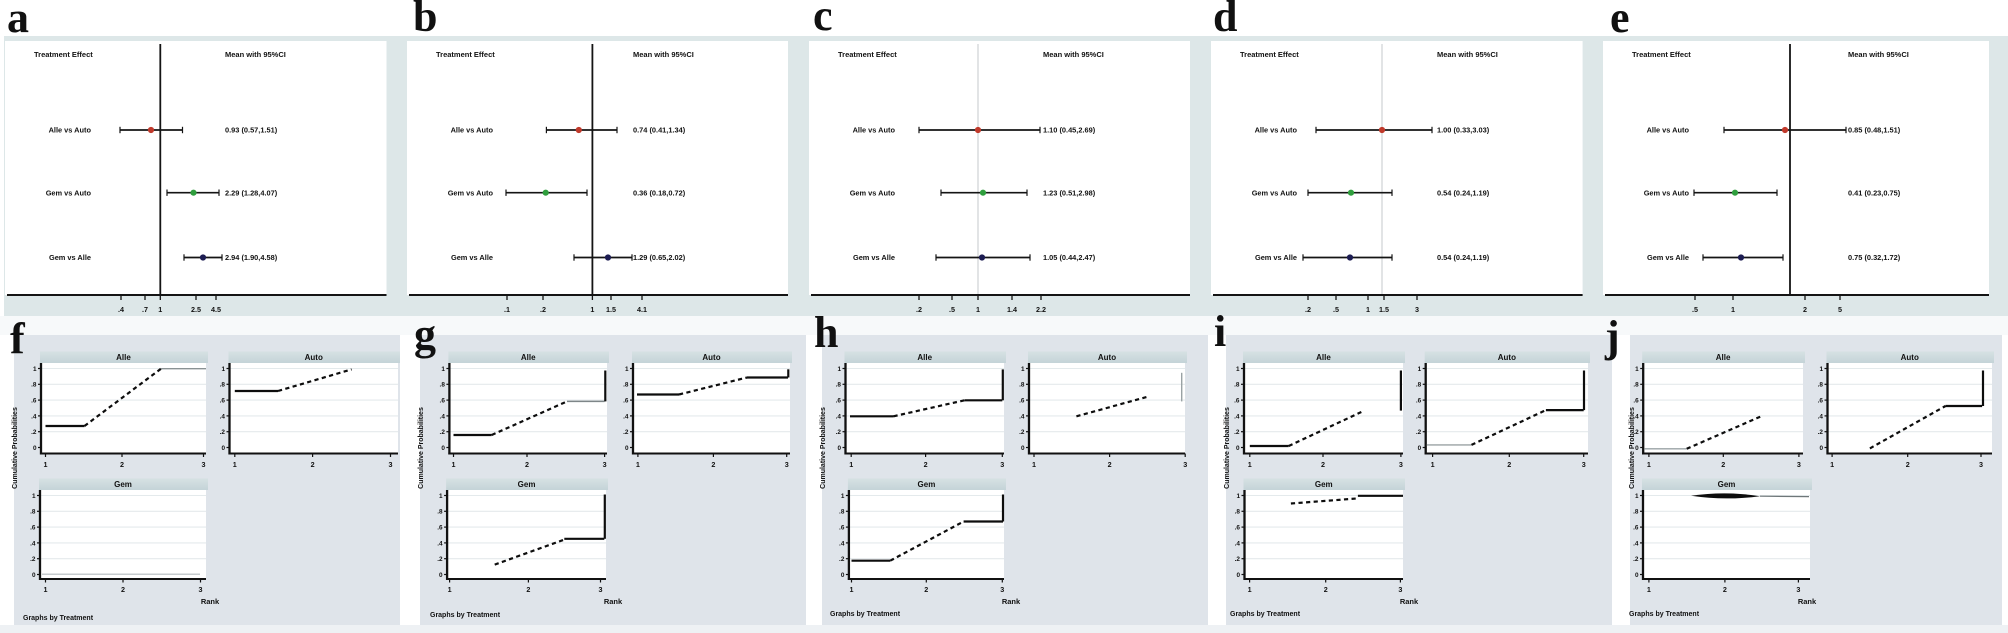 The width and height of the screenshot is (2008, 633). Describe the element at coordinates (927, 484) in the screenshot. I see `svg-text: Gem` at that location.